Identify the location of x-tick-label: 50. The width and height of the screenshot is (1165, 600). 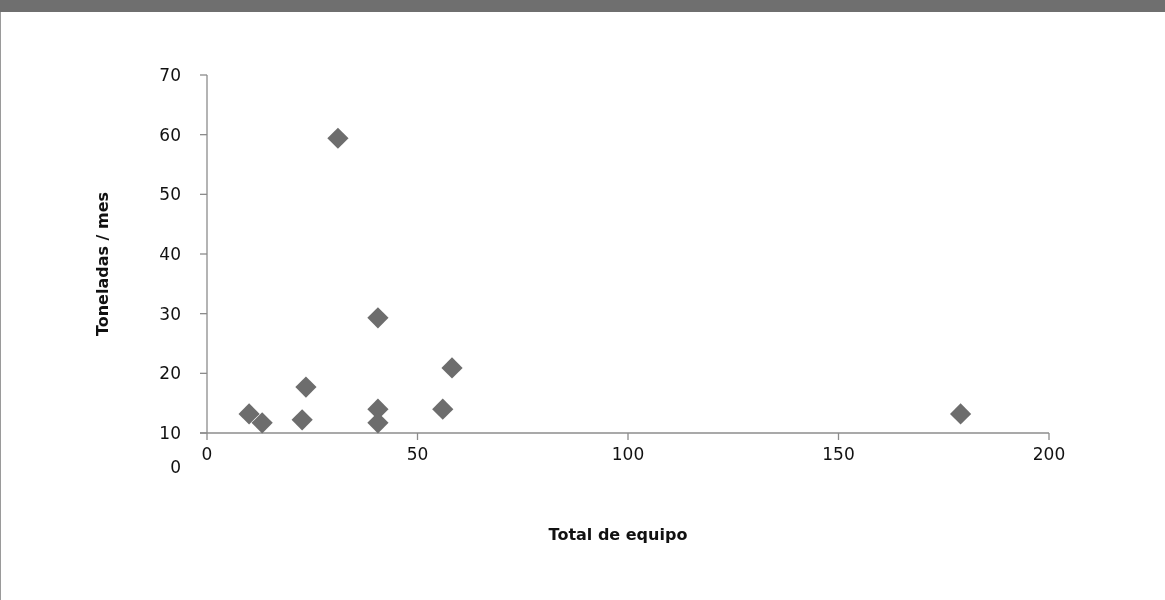
(417, 454).